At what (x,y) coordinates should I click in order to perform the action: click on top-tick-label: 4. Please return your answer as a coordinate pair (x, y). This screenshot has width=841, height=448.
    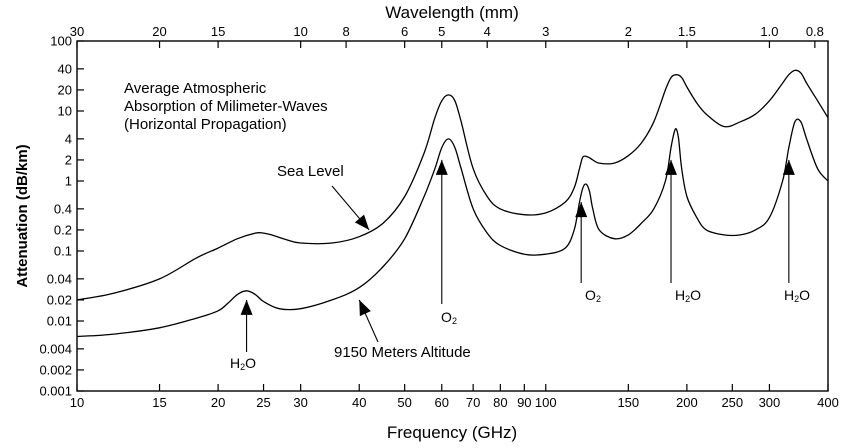
    Looking at the image, I should click on (487, 31).